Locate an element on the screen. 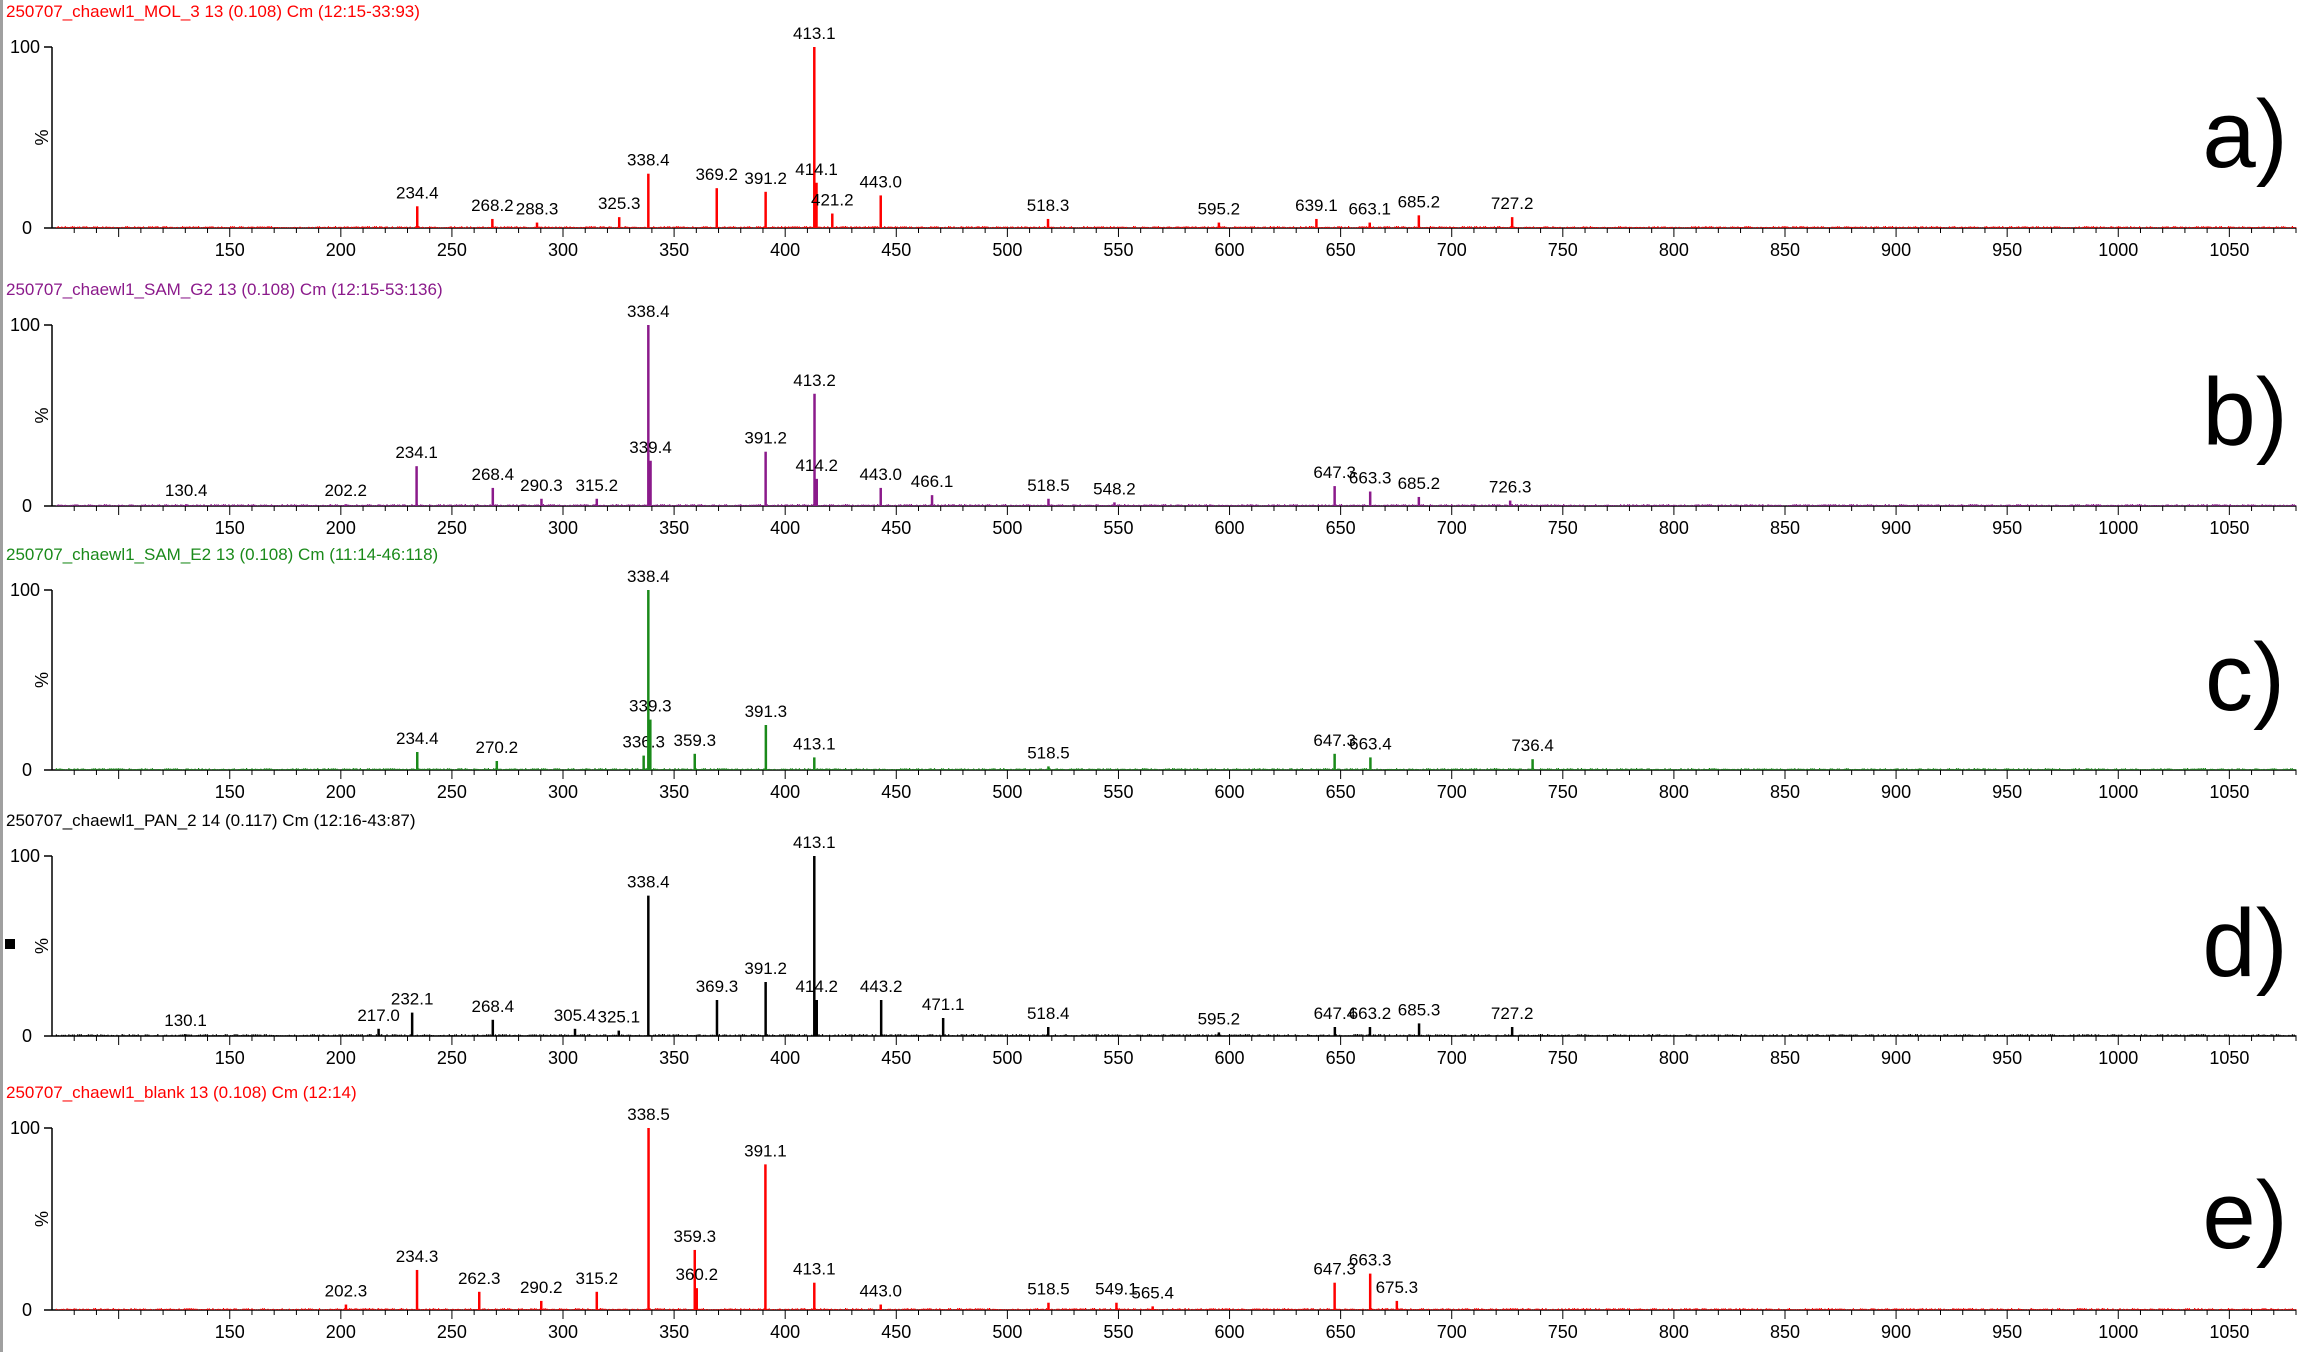 The height and width of the screenshot is (1352, 2307). peak-label: 414.2 is located at coordinates (816, 465).